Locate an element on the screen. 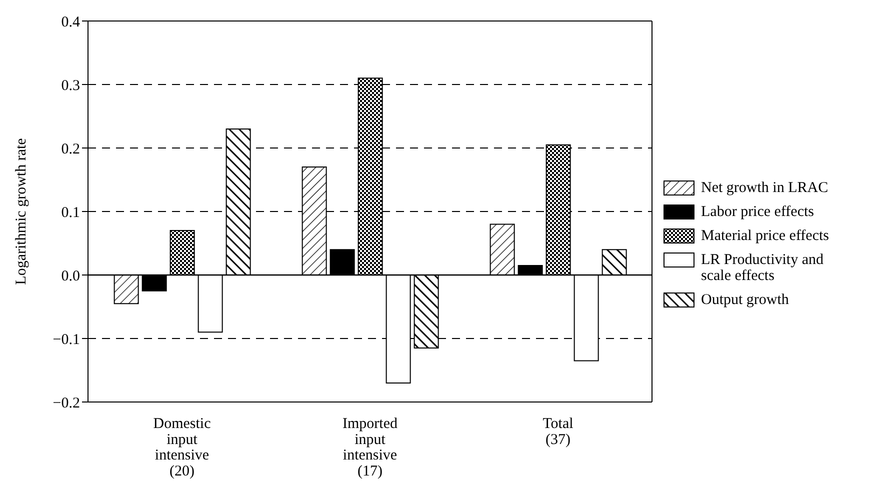  x-tick-label: Total (37) is located at coordinates (558, 432).